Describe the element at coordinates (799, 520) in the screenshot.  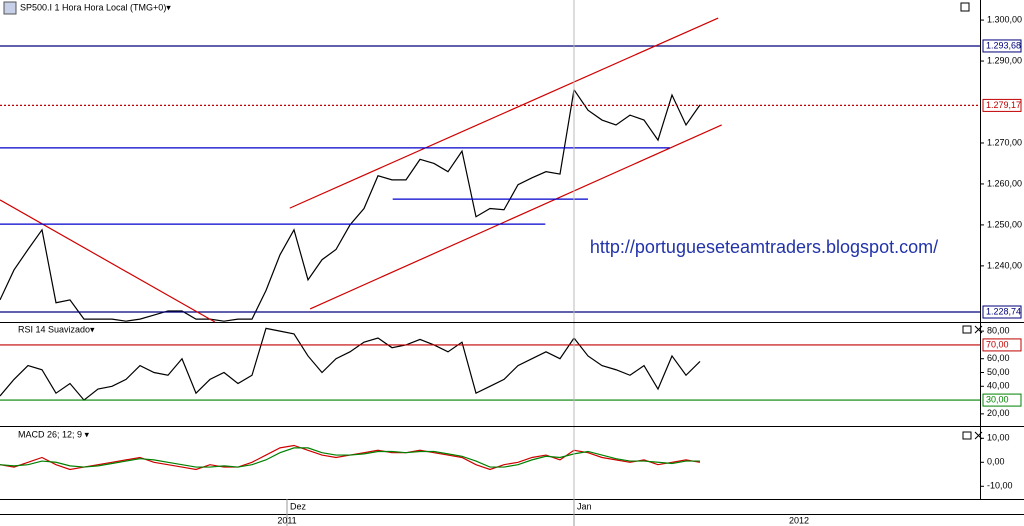
I see `year-label: 2012` at that location.